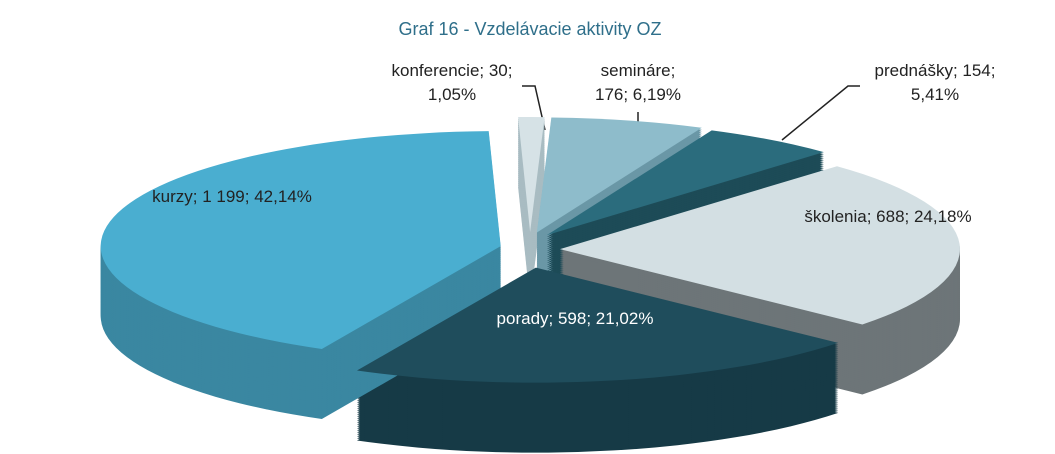 Image resolution: width=1055 pixels, height=454 pixels. What do you see at coordinates (529, 29) in the screenshot?
I see `chart-title: Graf 16 - Vzdelávacie aktivity OZ` at bounding box center [529, 29].